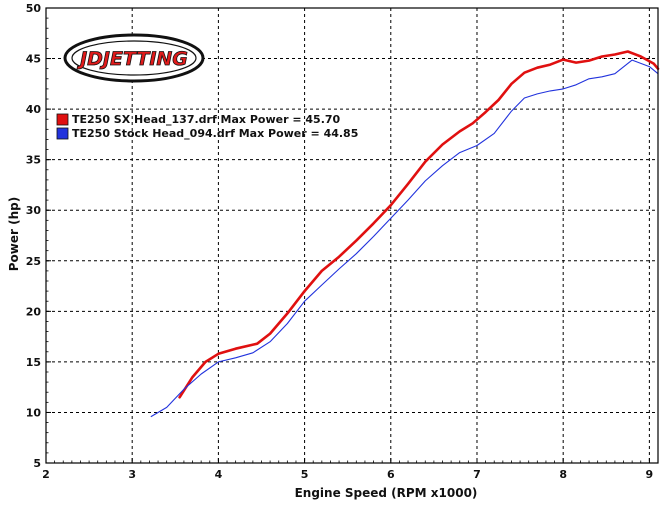 Image resolution: width=661 pixels, height=505 pixels. I want to click on x-tick-labels: 2 3 4 5 6 7 8 9, so click(347, 474).